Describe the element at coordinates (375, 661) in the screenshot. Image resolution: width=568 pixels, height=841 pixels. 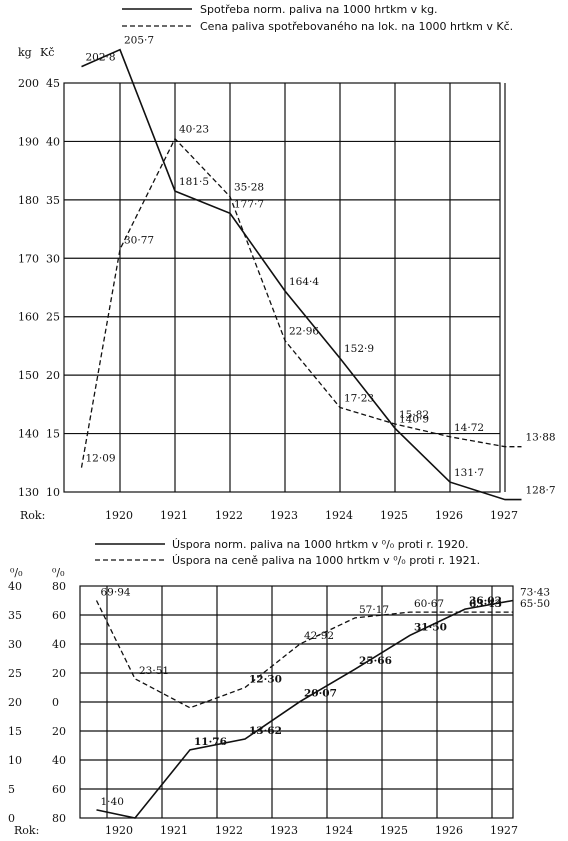
I see `data-label: 25·66` at that location.